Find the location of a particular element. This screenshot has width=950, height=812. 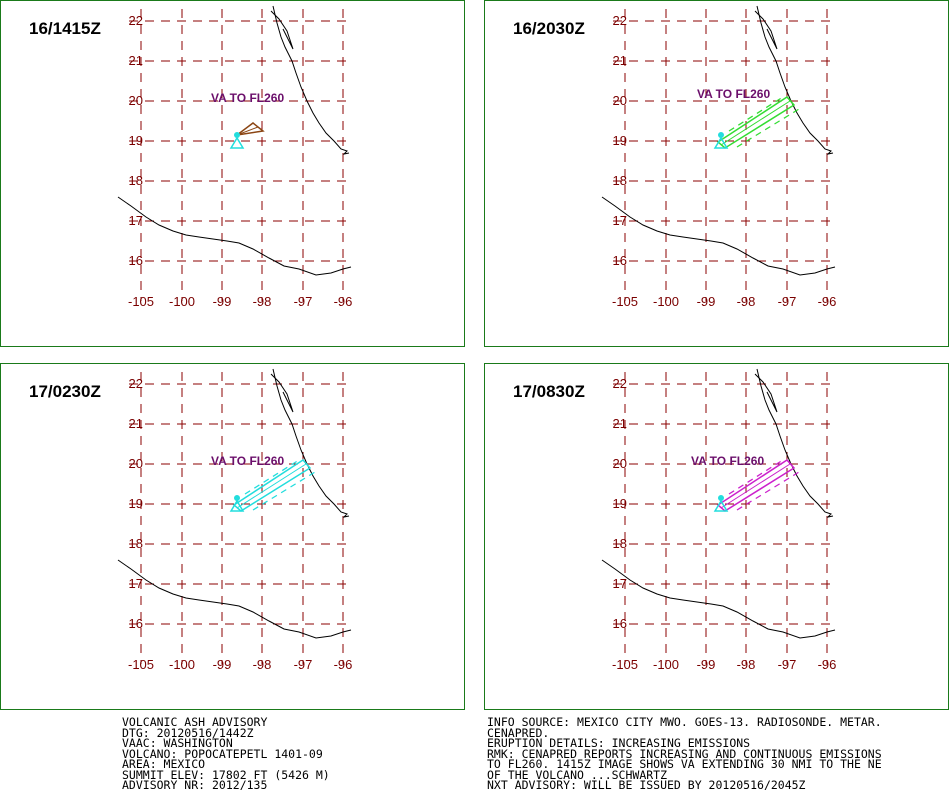

panel-time: 17/0230Z is located at coordinates (65, 391).